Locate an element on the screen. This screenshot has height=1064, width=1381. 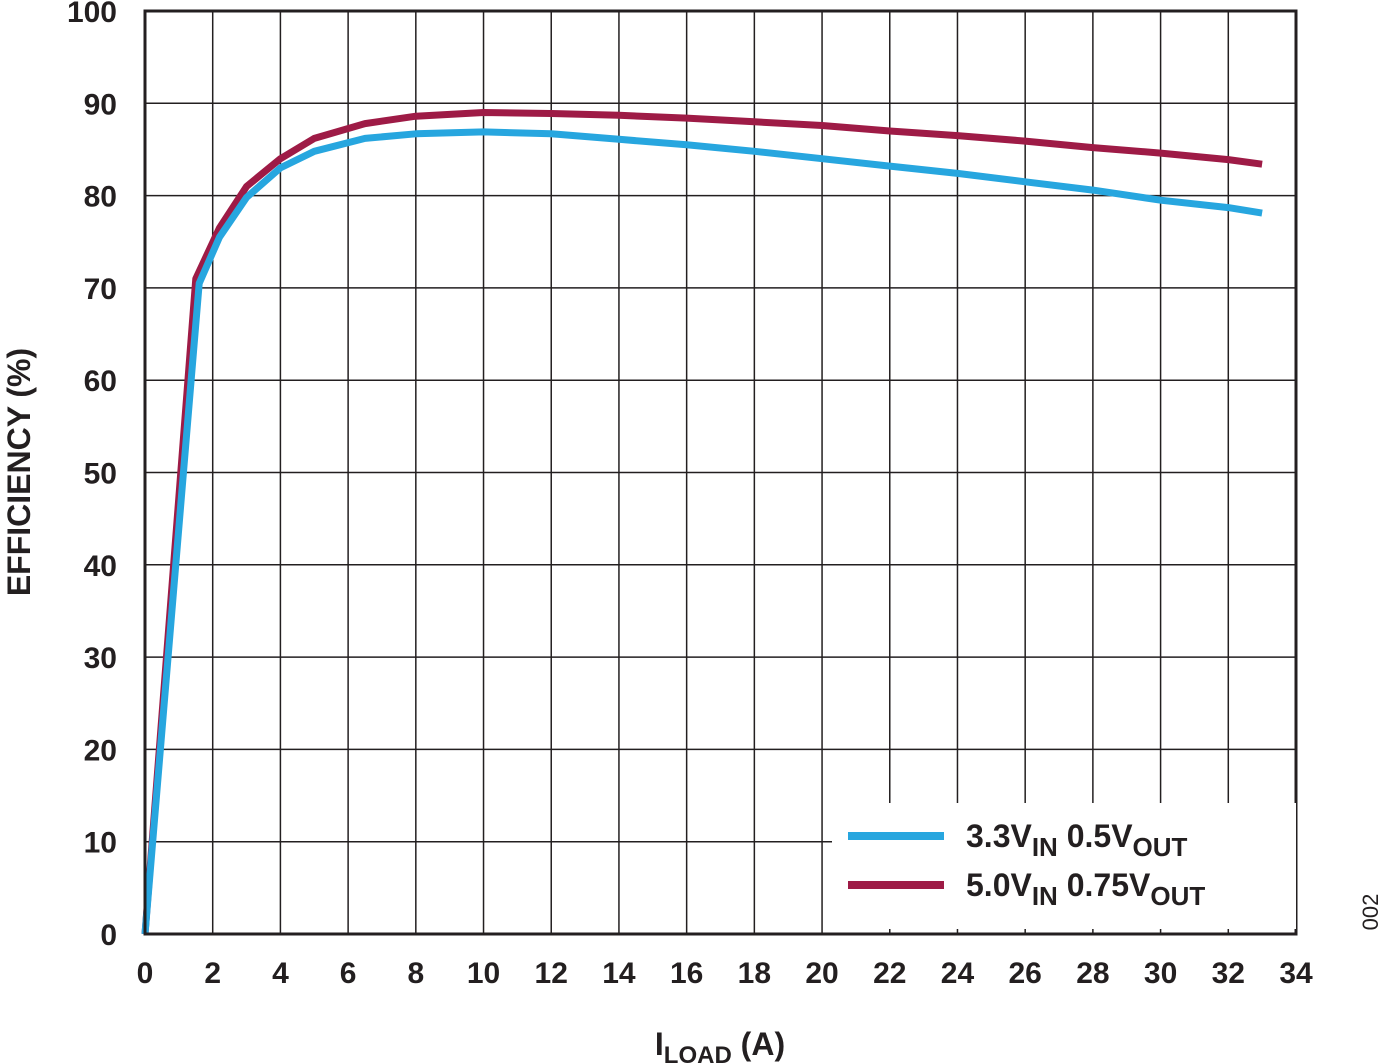
y-tick-labels: 0 10 20 30 40 50 60 70 80 90 100 is located at coordinates (92, 476).